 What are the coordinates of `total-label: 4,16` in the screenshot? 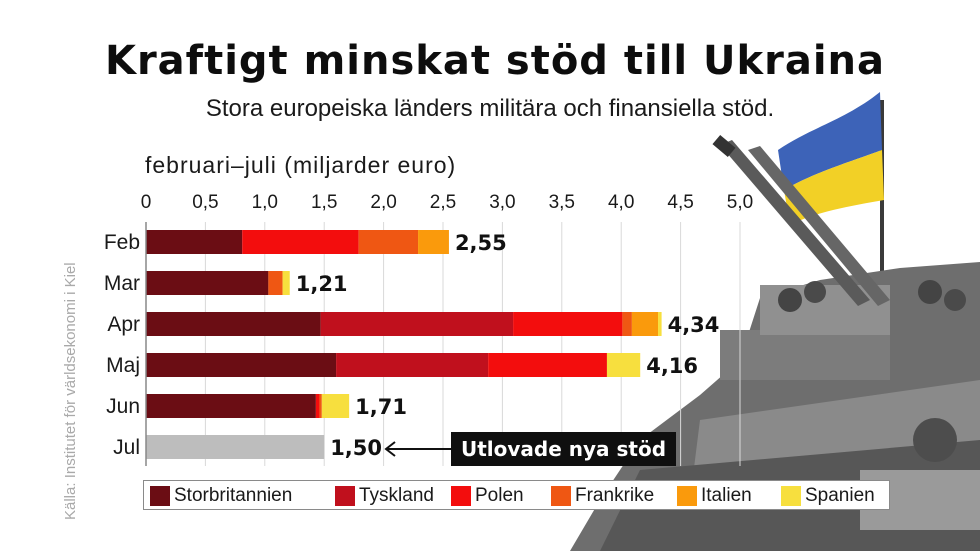 It's located at (672, 366).